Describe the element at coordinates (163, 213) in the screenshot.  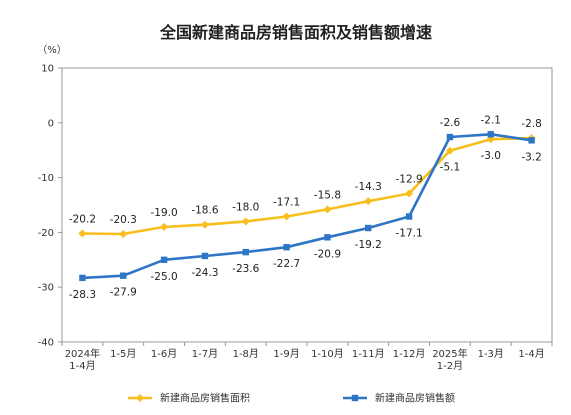
I see `data-label: -19.0` at that location.